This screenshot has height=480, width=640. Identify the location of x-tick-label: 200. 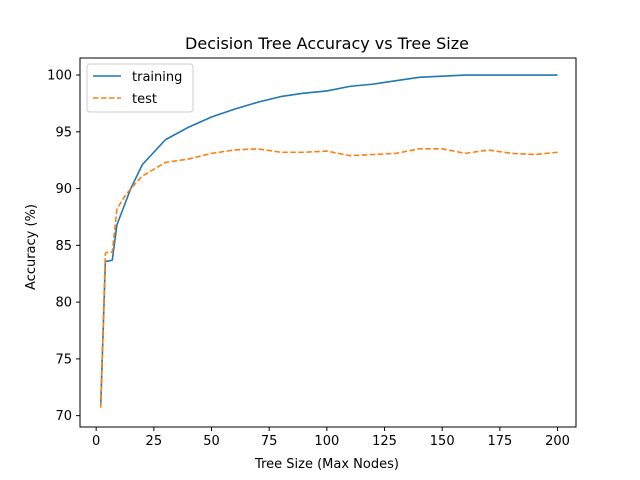
(557, 441).